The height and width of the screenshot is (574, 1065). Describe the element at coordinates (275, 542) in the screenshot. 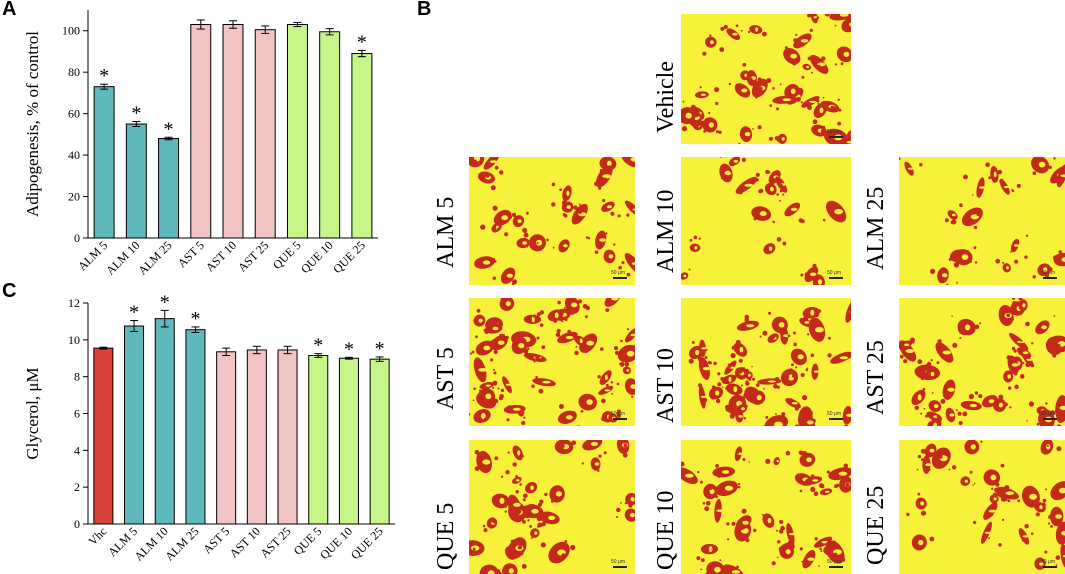

I see `x-tick-label: AST 25` at that location.